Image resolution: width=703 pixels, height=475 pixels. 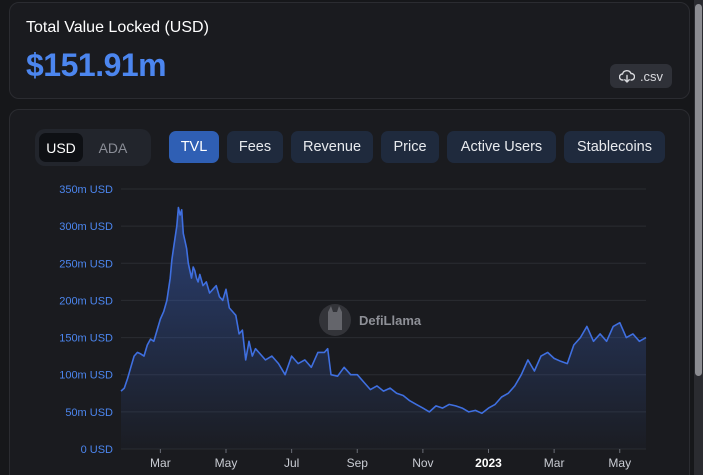 I want to click on tab-stablecoins: Stablecoins, so click(x=614, y=147).